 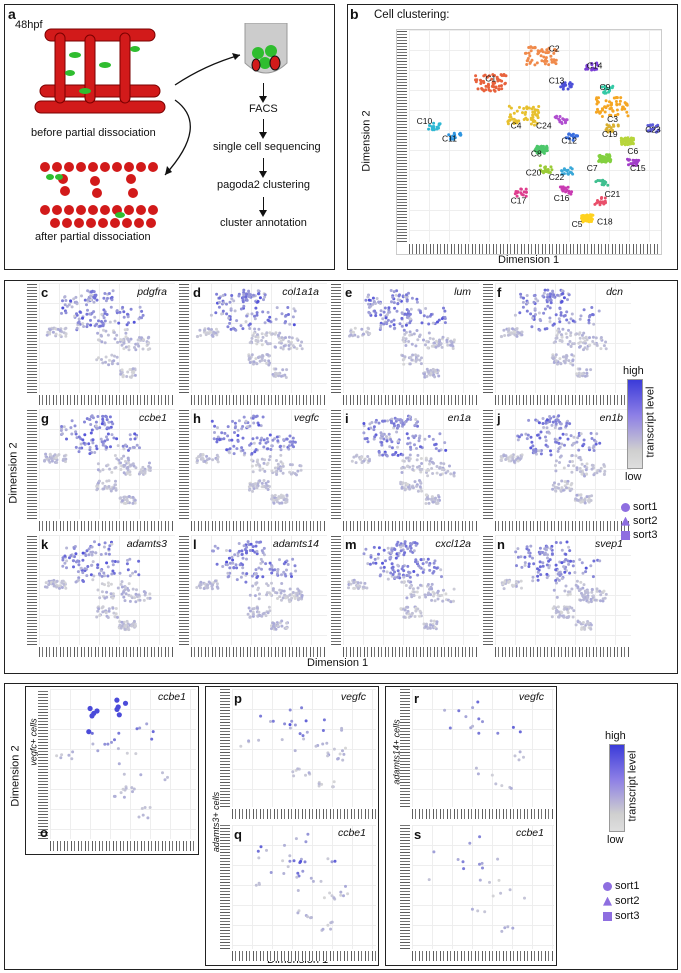 I want to click on legend2-high: high, so click(x=615, y=736).